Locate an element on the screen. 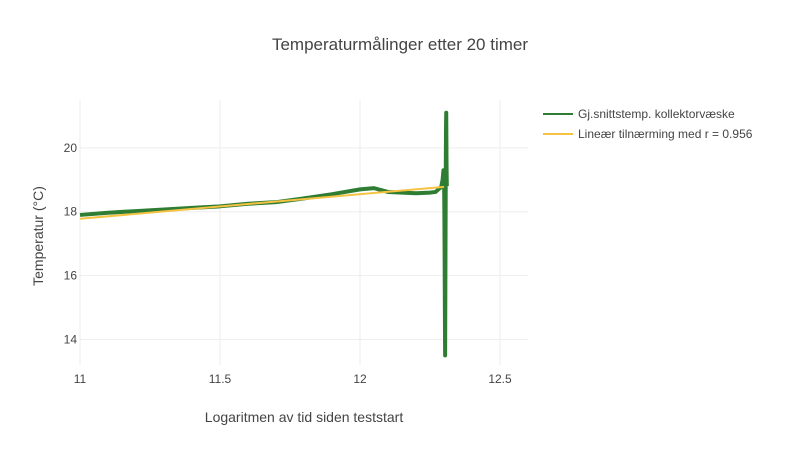  y-tick-label: 14 is located at coordinates (71, 339).